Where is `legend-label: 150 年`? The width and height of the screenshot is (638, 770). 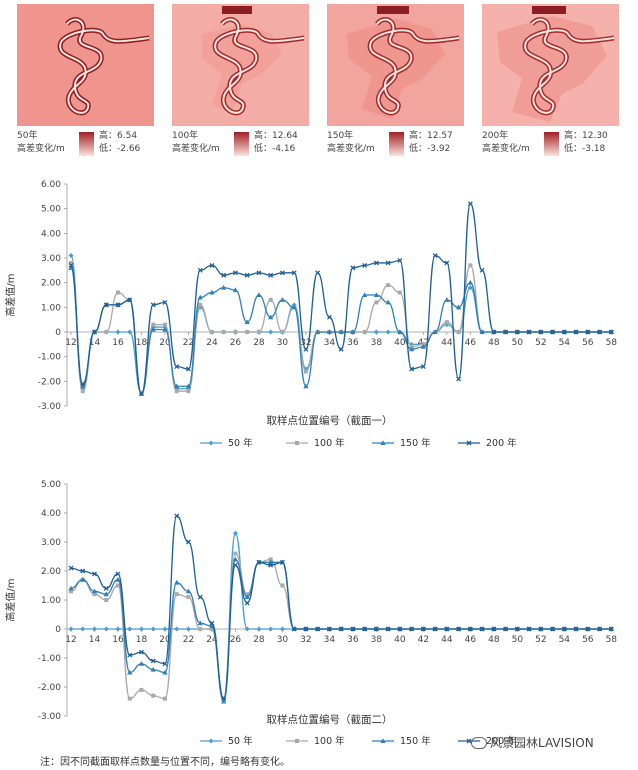
legend-label: 150 年 is located at coordinates (415, 741).